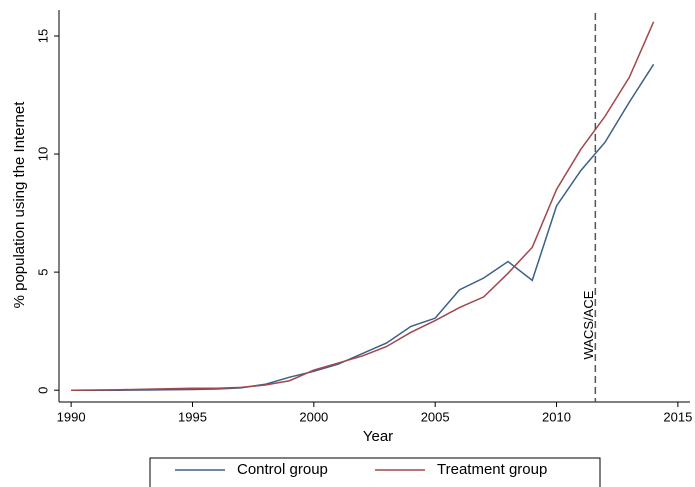 This screenshot has height=487, width=695. What do you see at coordinates (19, 205) in the screenshot?
I see `y-axis-title: % population using the Internet` at bounding box center [19, 205].